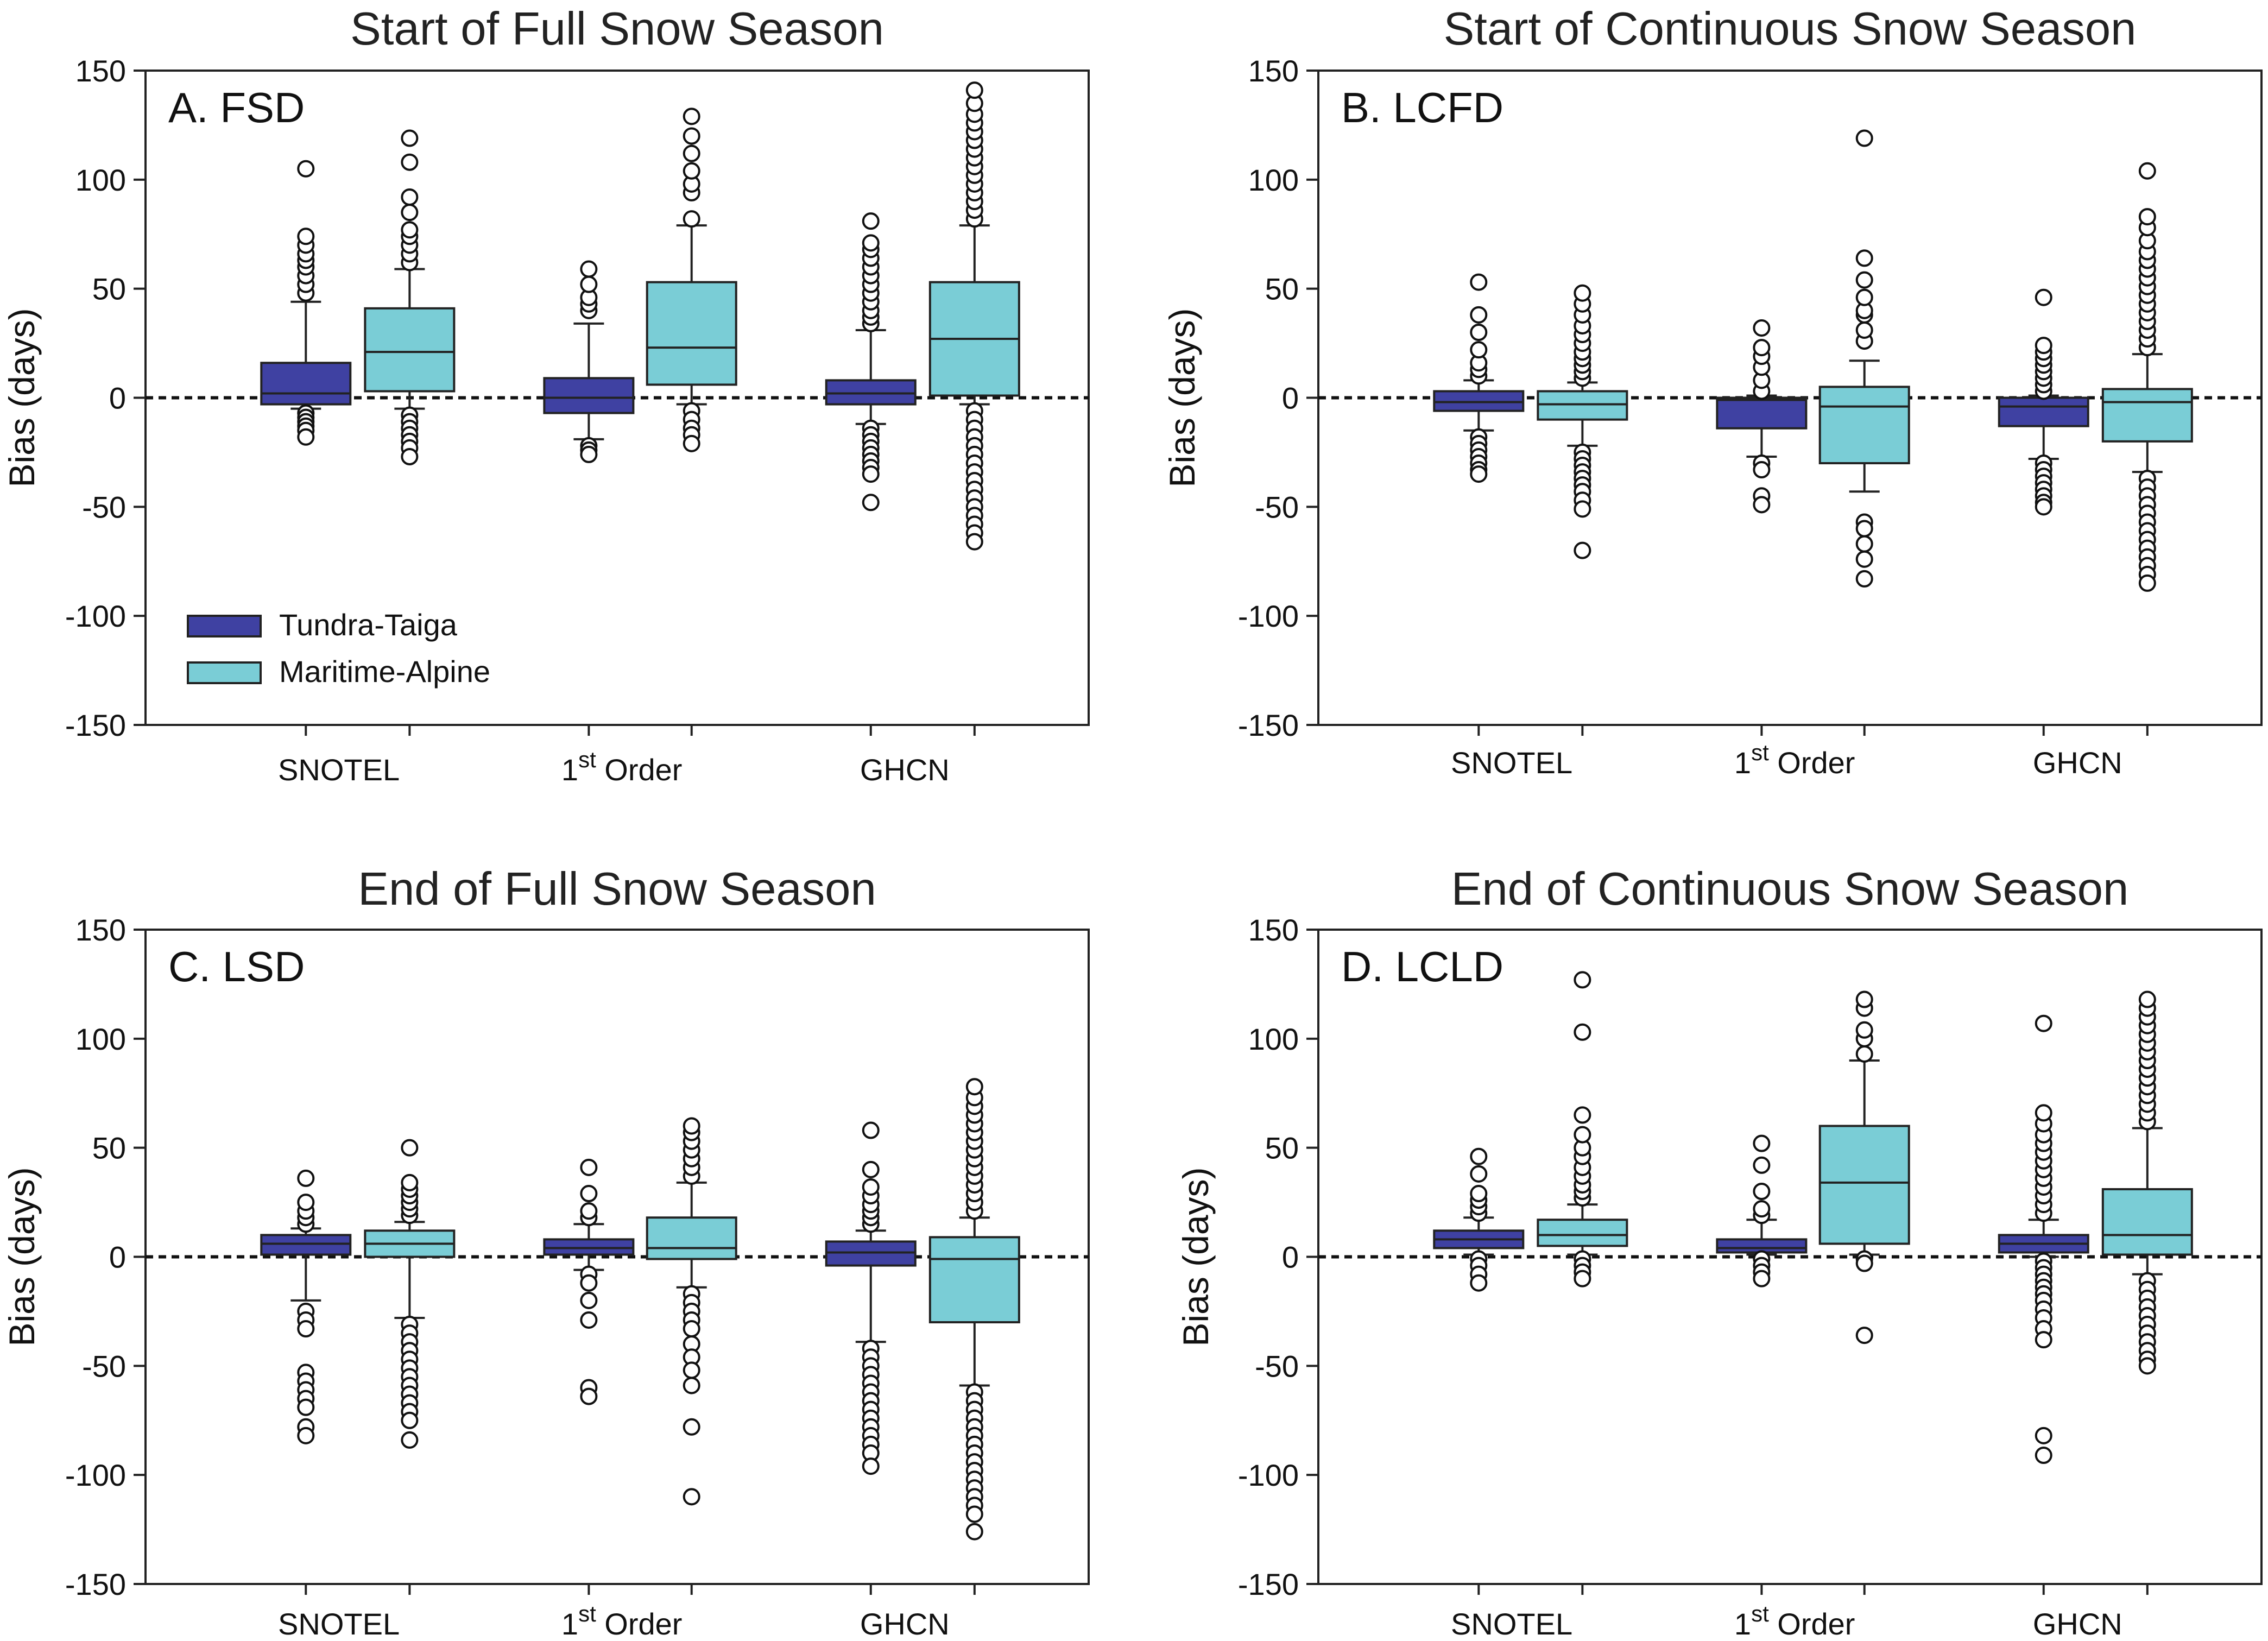  I want to click on panel-title: Start of Continuous Snow Season, so click(1790, 29).